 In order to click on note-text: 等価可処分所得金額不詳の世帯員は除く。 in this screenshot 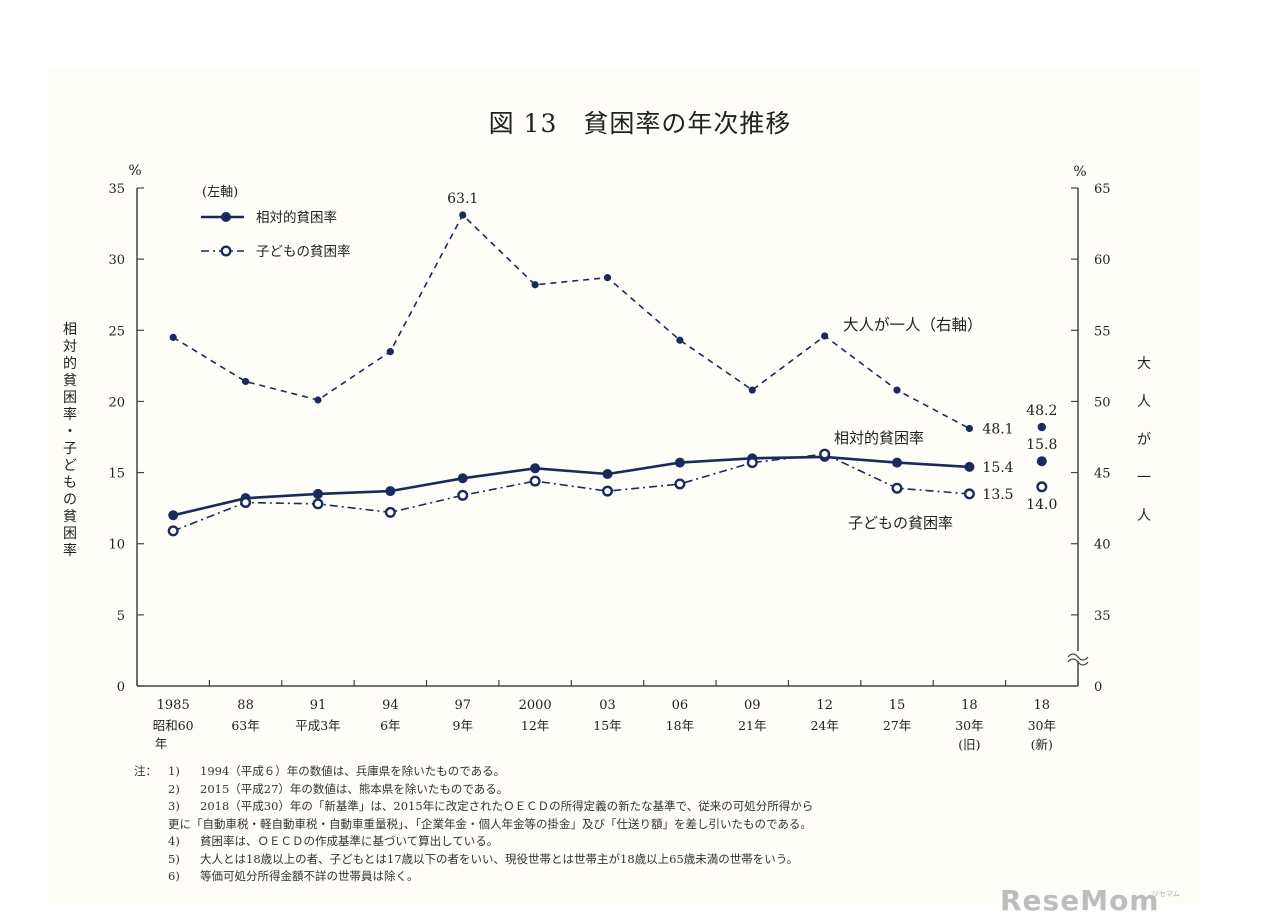, I will do `click(309, 876)`.